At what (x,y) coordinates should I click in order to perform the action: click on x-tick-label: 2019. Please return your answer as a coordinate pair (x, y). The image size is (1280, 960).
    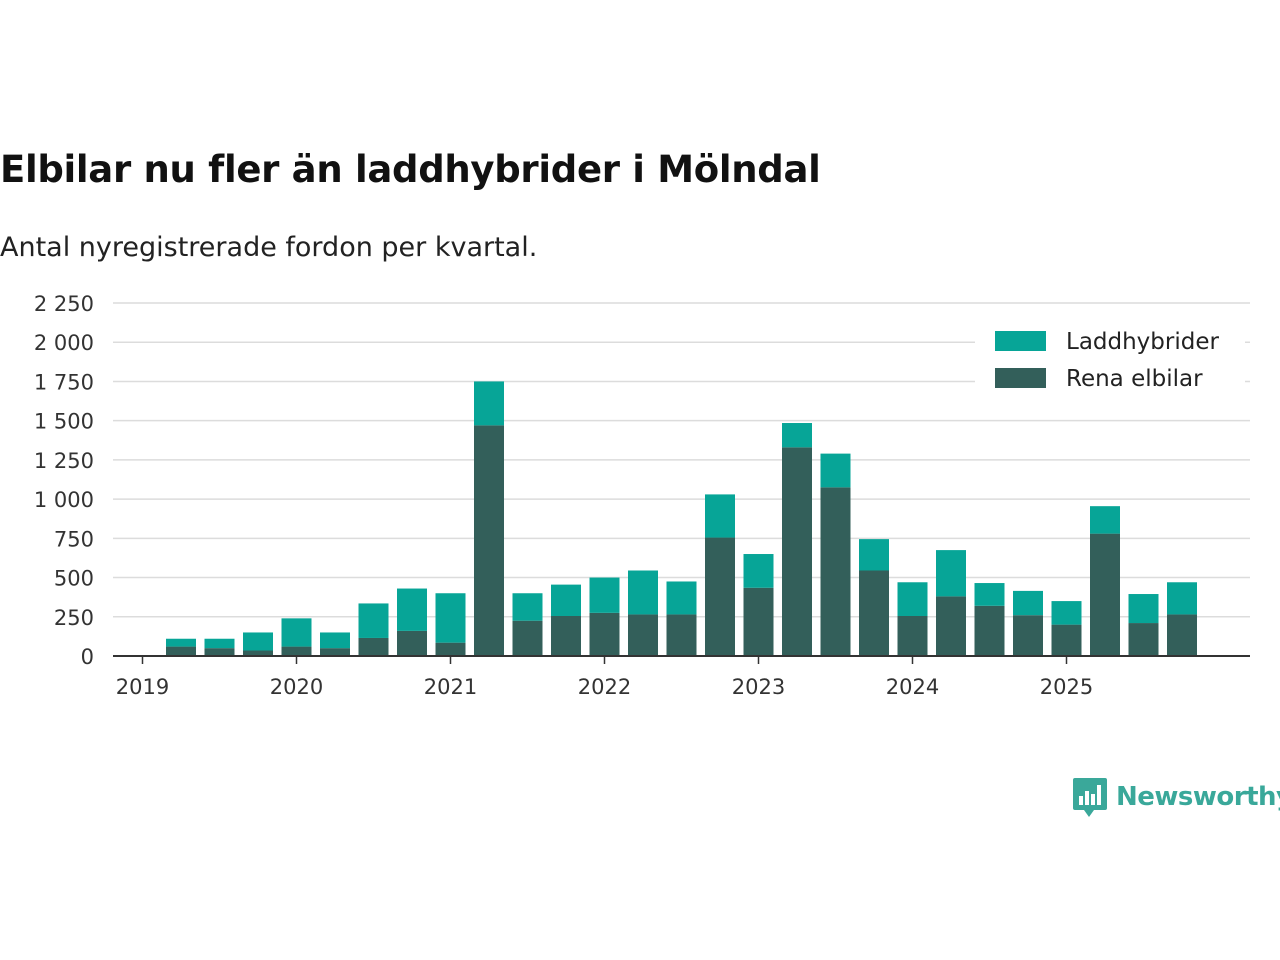
    Looking at the image, I should click on (142, 687).